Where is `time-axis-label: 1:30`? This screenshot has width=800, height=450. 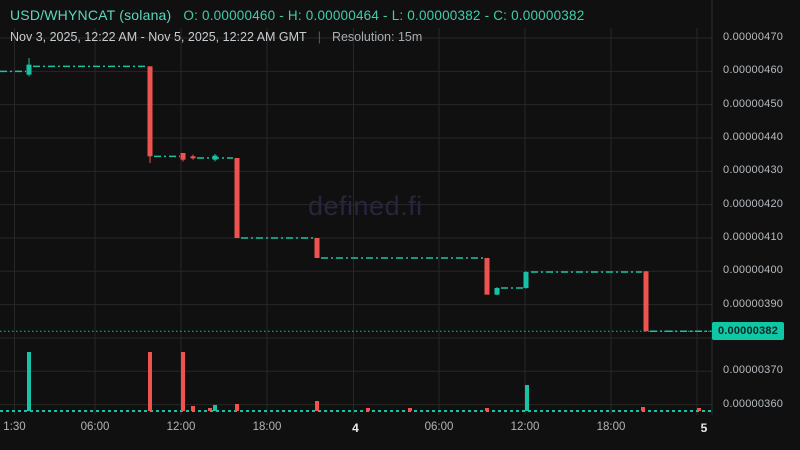
time-axis-label: 1:30 is located at coordinates (14, 427).